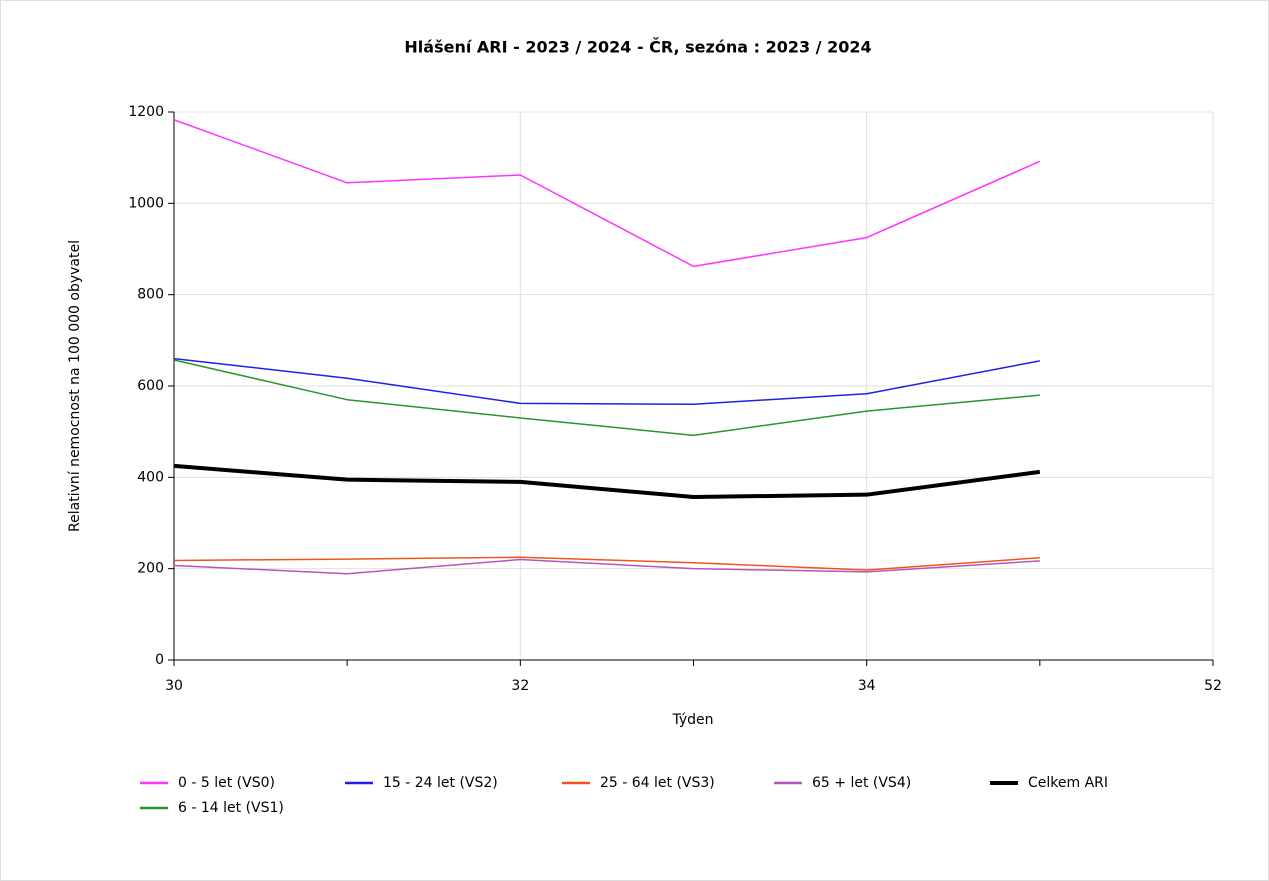 This screenshot has height=881, width=1269. What do you see at coordinates (150, 477) in the screenshot?
I see `y-tick-label: 400` at bounding box center [150, 477].